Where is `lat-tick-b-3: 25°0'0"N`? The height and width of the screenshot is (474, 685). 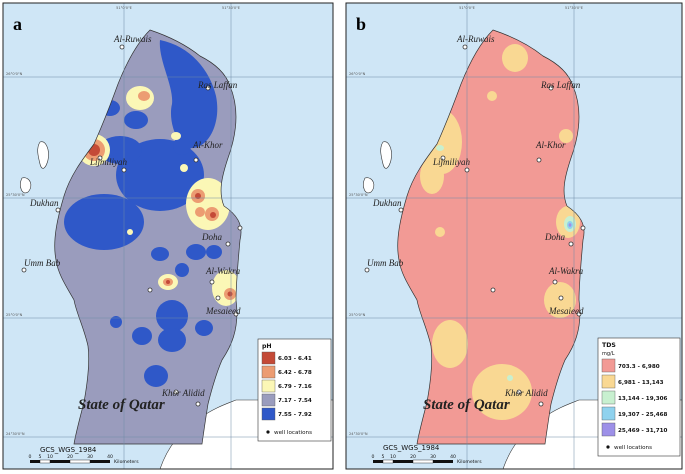
lat-tick-b-3: 25°0'0"N is located at coordinates (357, 315).